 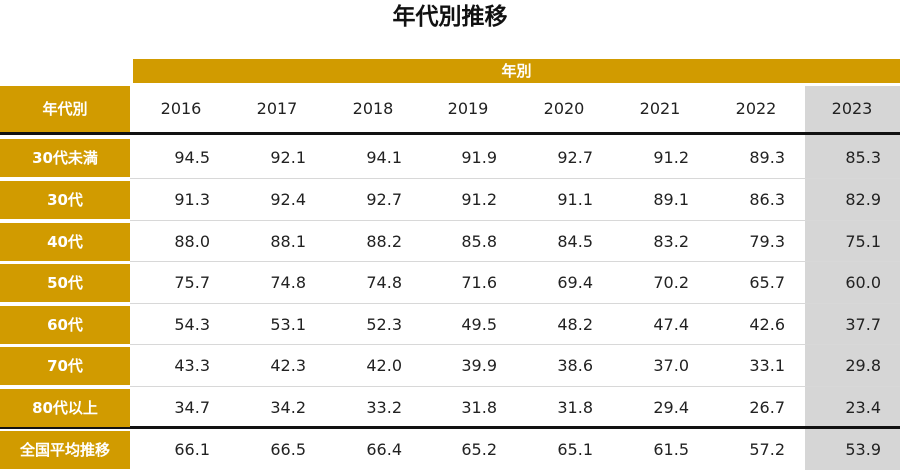 What do you see at coordinates (671, 449) in the screenshot?
I see `table-cell: 61.5` at bounding box center [671, 449].